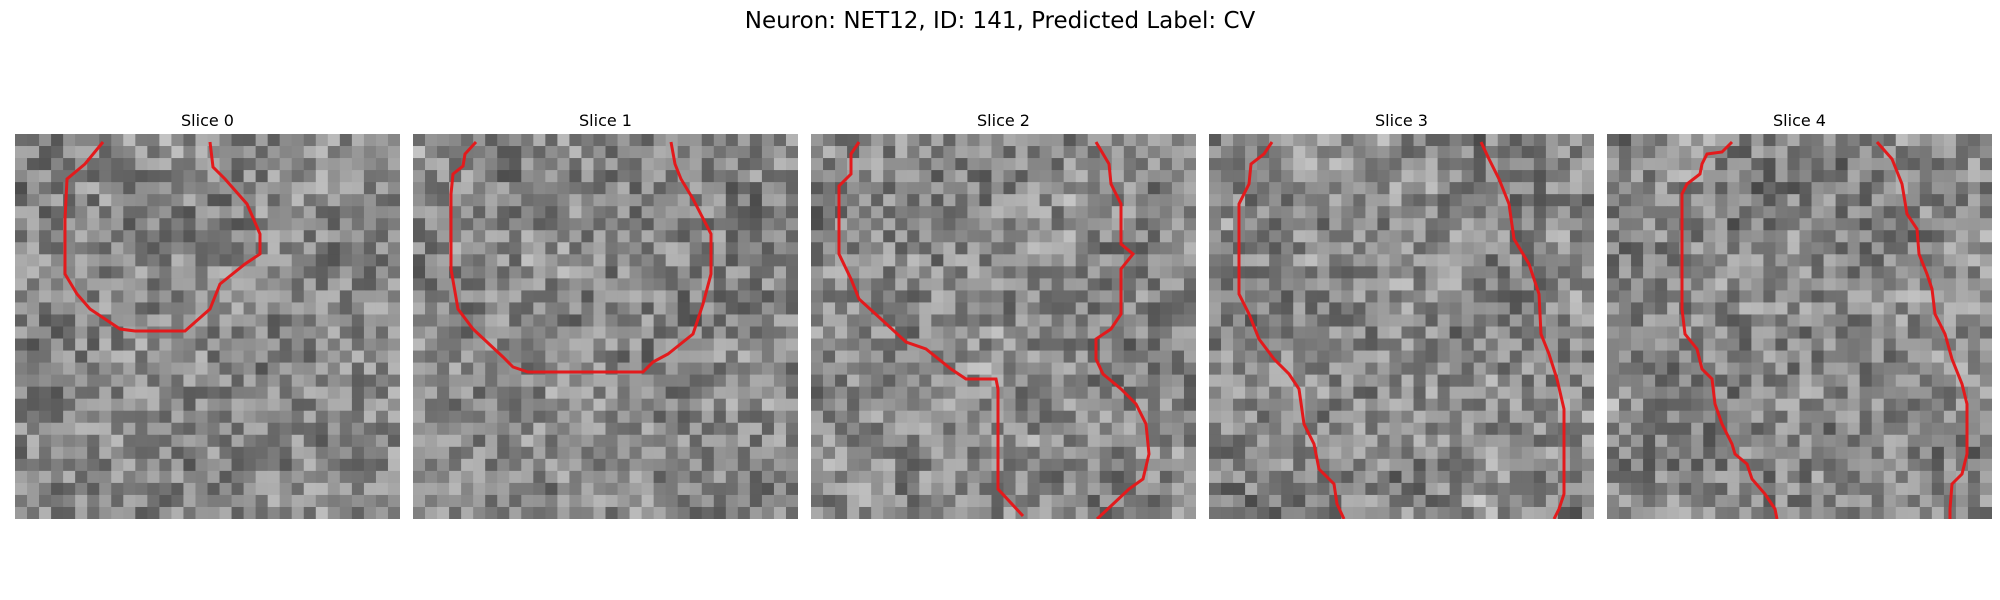  I want to click on slice-title: Slice 0, so click(207, 120).